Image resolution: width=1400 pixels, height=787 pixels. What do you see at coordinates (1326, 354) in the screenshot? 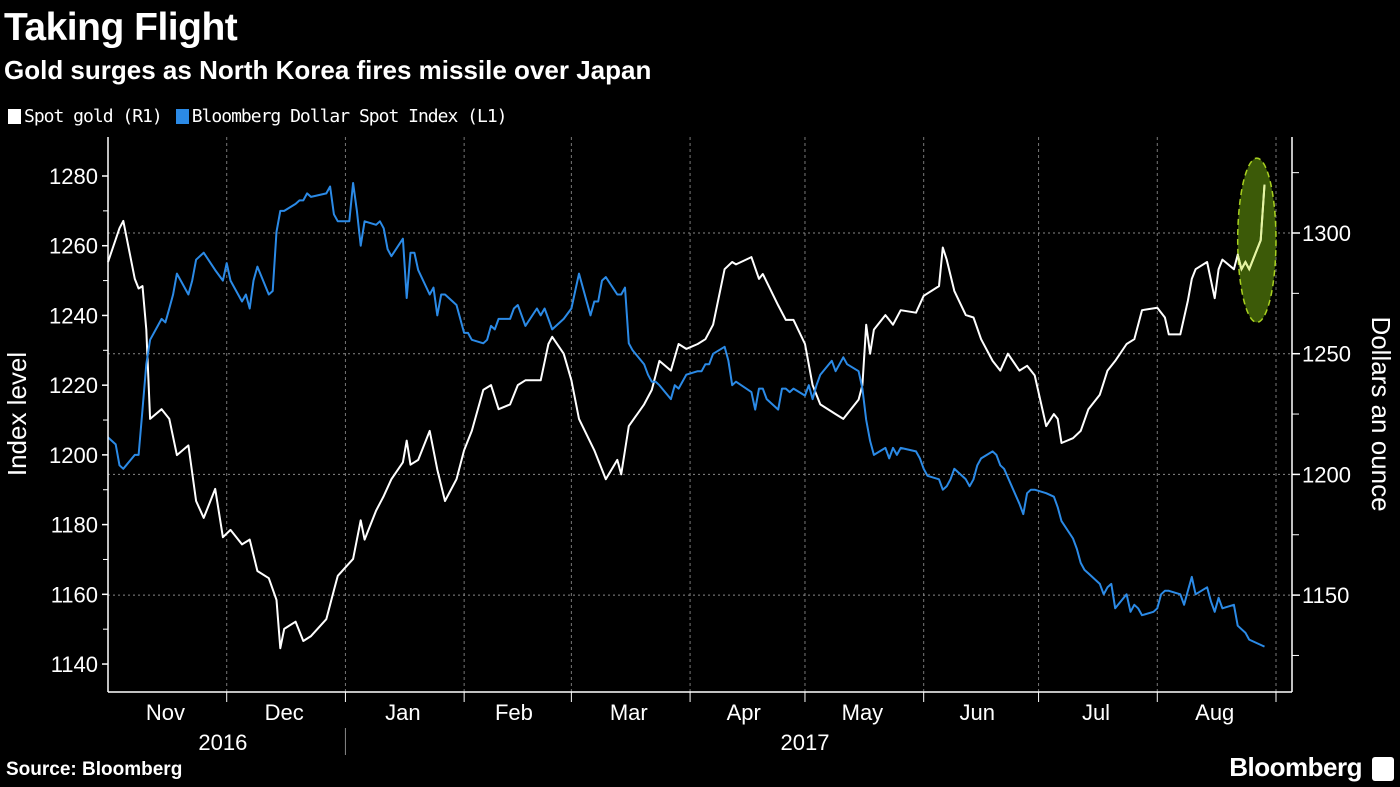
I see `y-axis-right-tick-label: 1250` at bounding box center [1326, 354].